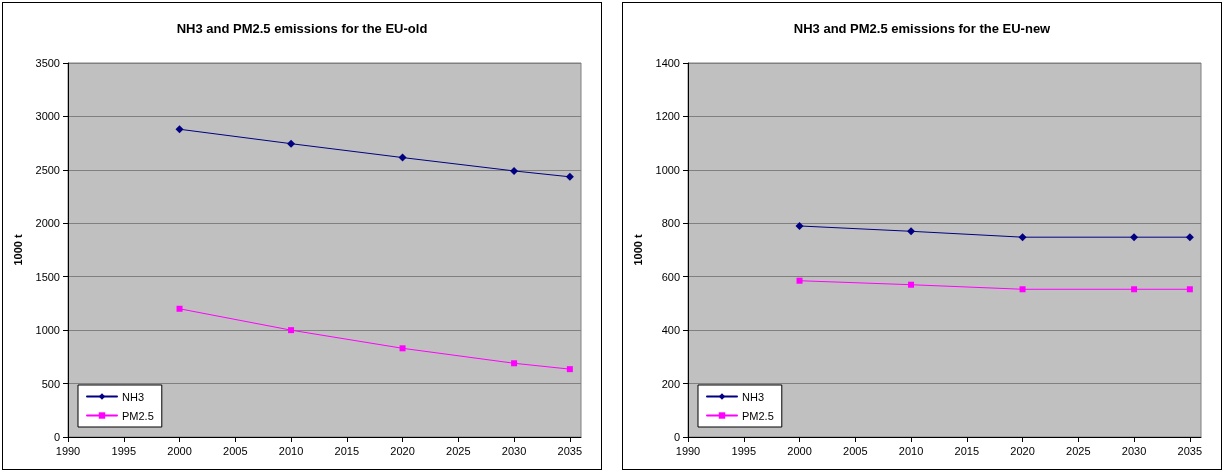  What do you see at coordinates (667, 63) in the screenshot?
I see `y-tick-label: 1400` at bounding box center [667, 63].